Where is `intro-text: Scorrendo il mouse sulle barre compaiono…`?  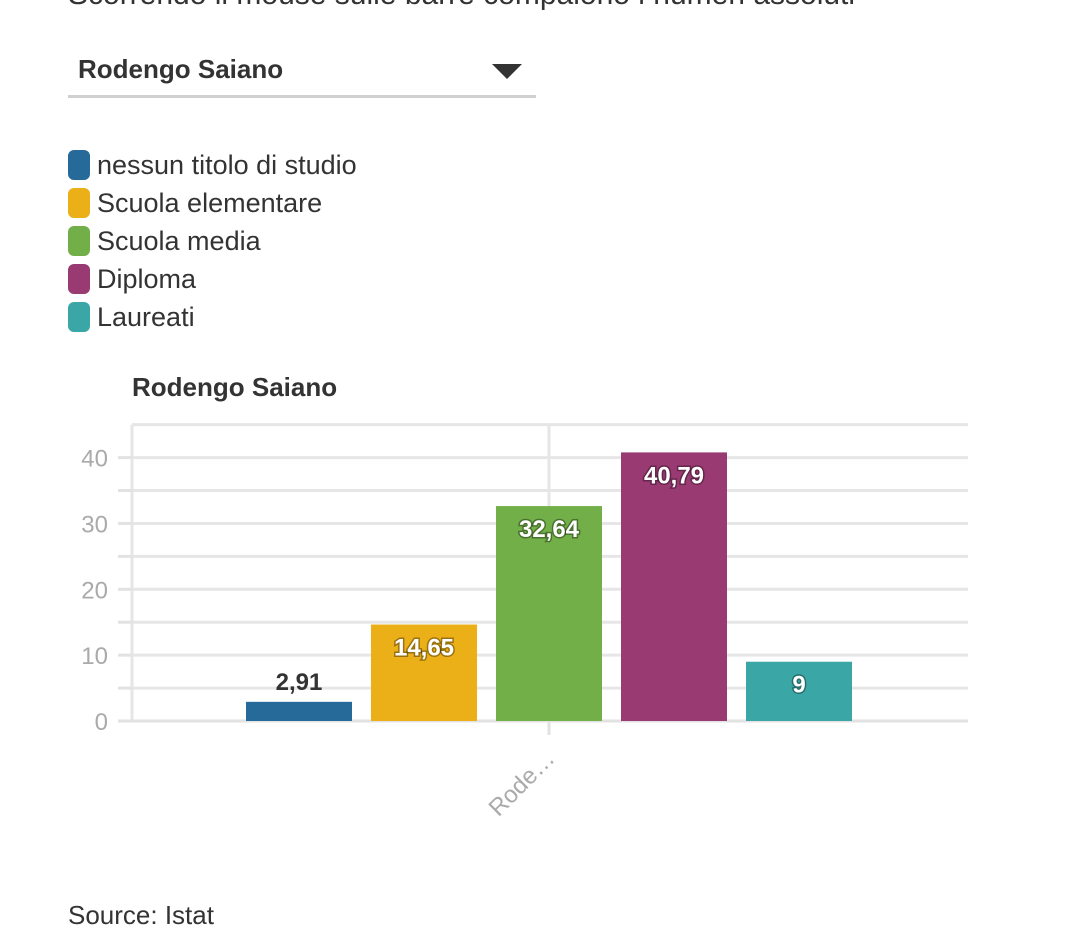
intro-text: Scorrendo il mouse sulle barre compaiono… is located at coordinates (461, 6).